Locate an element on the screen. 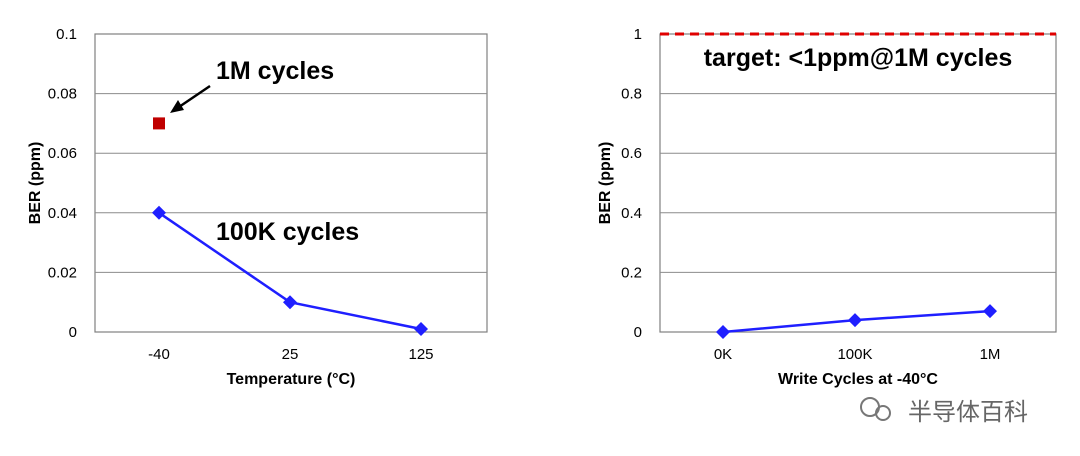 This screenshot has height=456, width=1080. chart2-x-tick-label: 0K is located at coordinates (723, 354).